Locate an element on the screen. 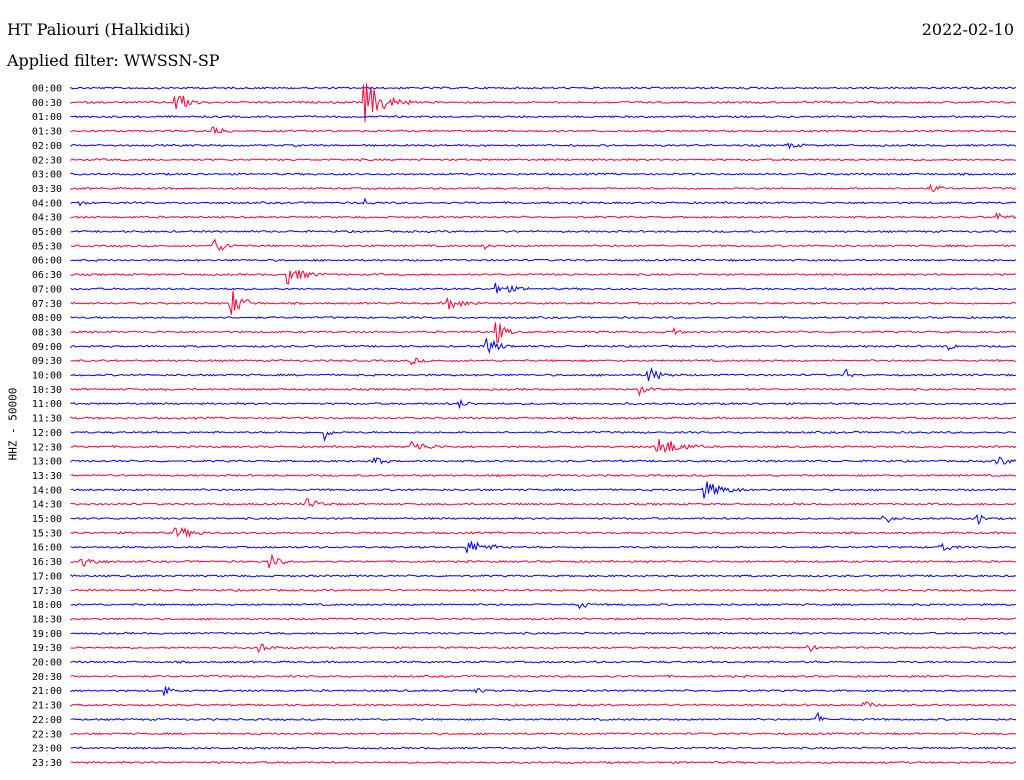 This screenshot has height=780, width=1024. row-time-label: 08:00 is located at coordinates (47, 318).